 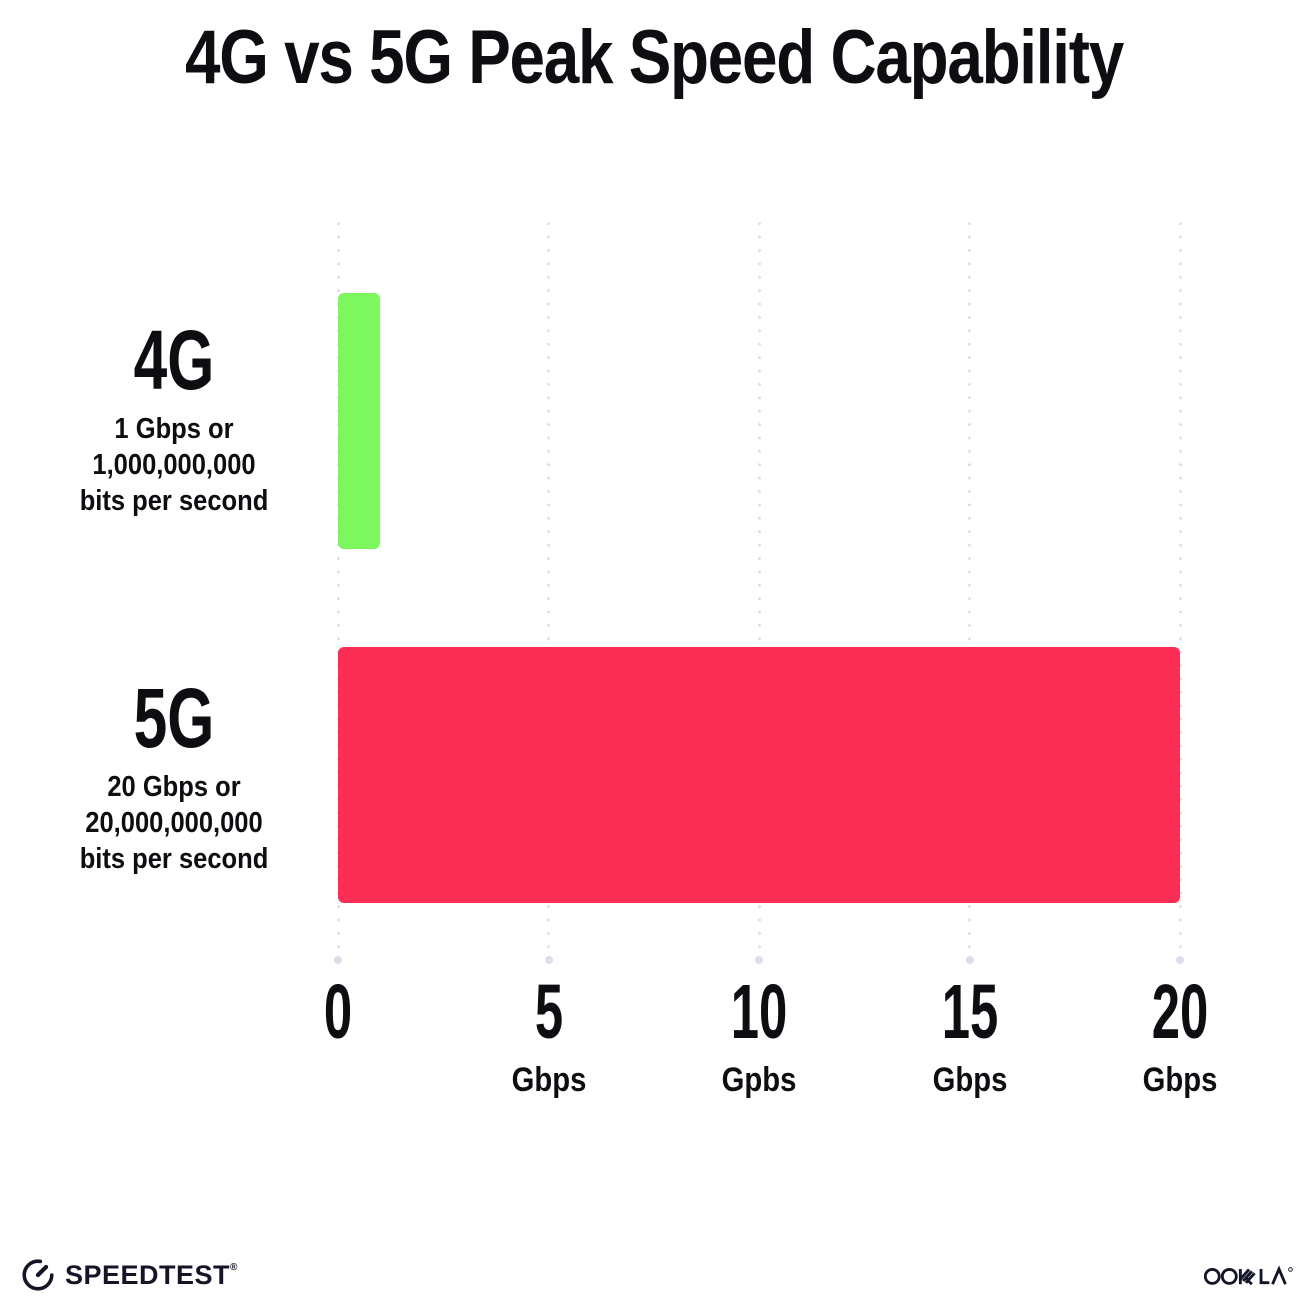 What do you see at coordinates (759, 593) in the screenshot?
I see `gridline-10gbps` at bounding box center [759, 593].